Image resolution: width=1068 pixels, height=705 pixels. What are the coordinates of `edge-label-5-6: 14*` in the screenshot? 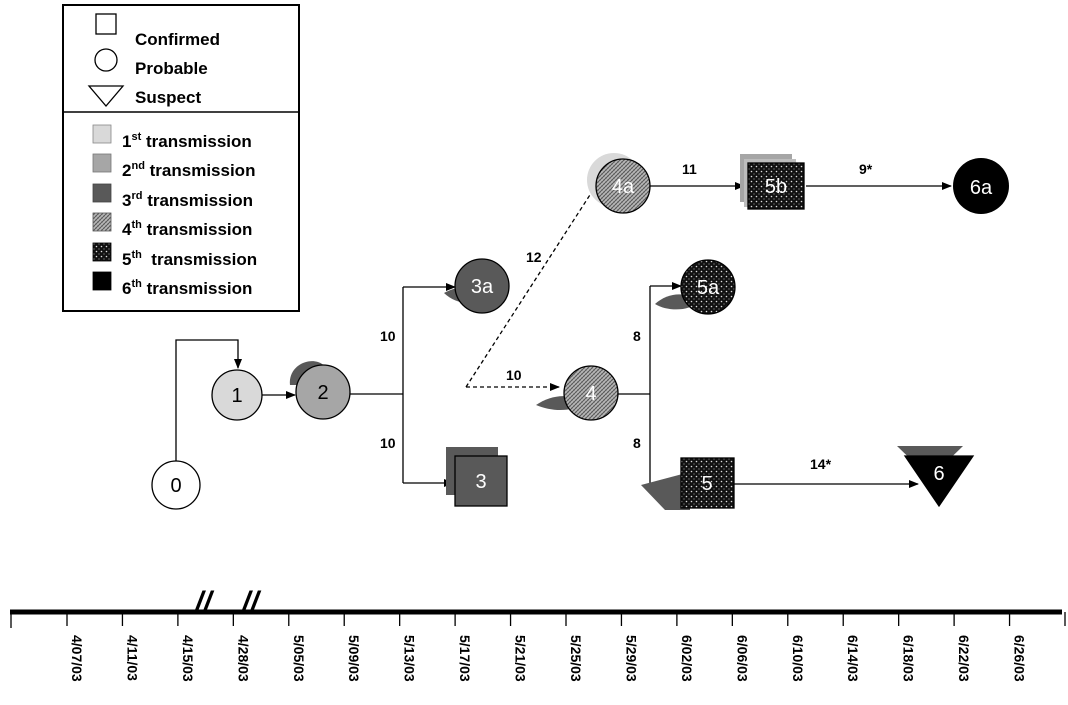 It's located at (821, 464).